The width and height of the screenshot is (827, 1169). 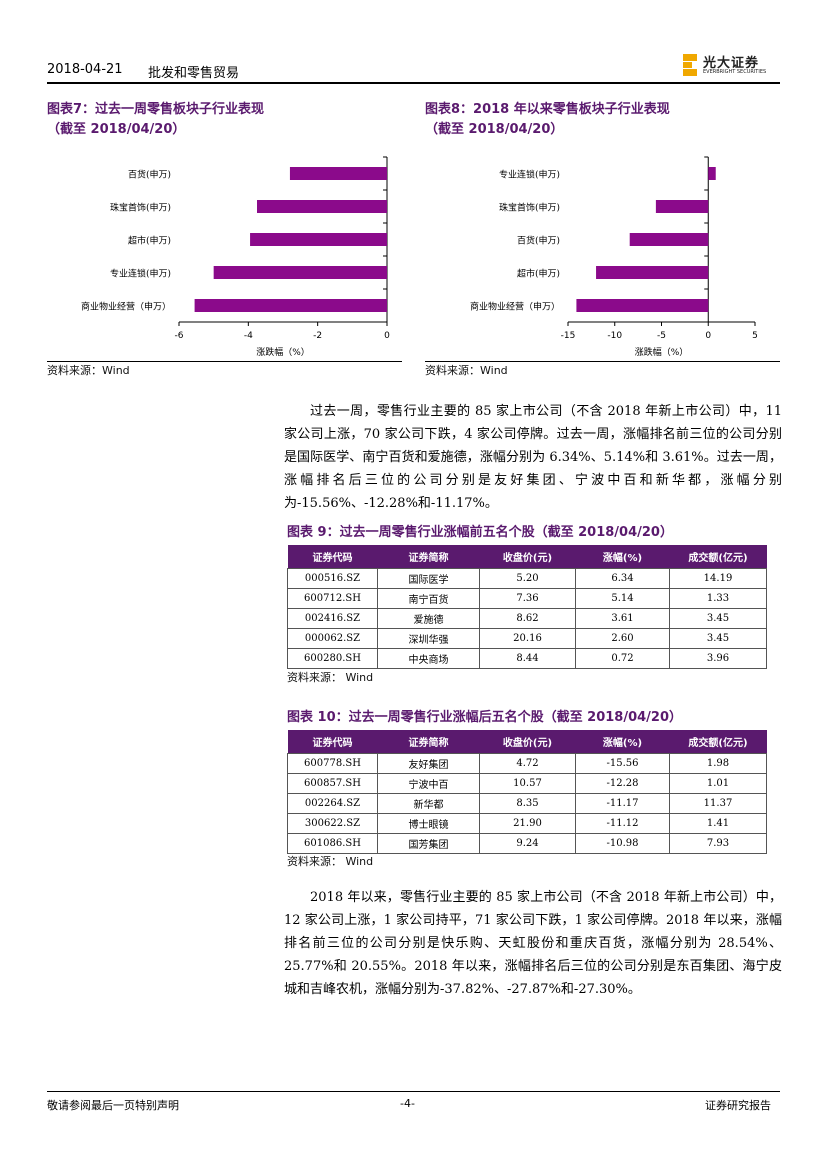 I want to click on table-cell: 宁波中百, so click(x=428, y=783).